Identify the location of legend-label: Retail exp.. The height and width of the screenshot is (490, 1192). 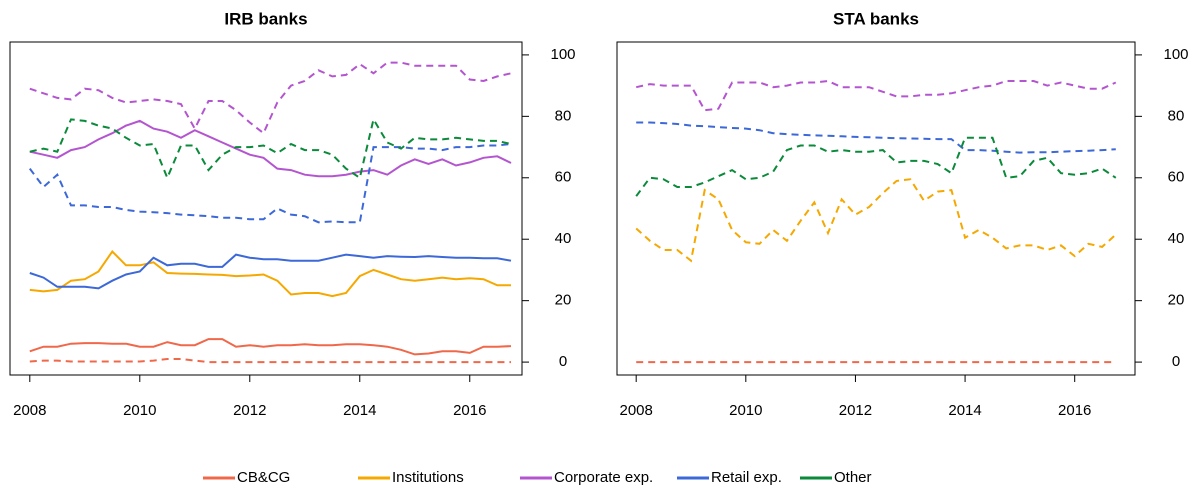
(746, 477).